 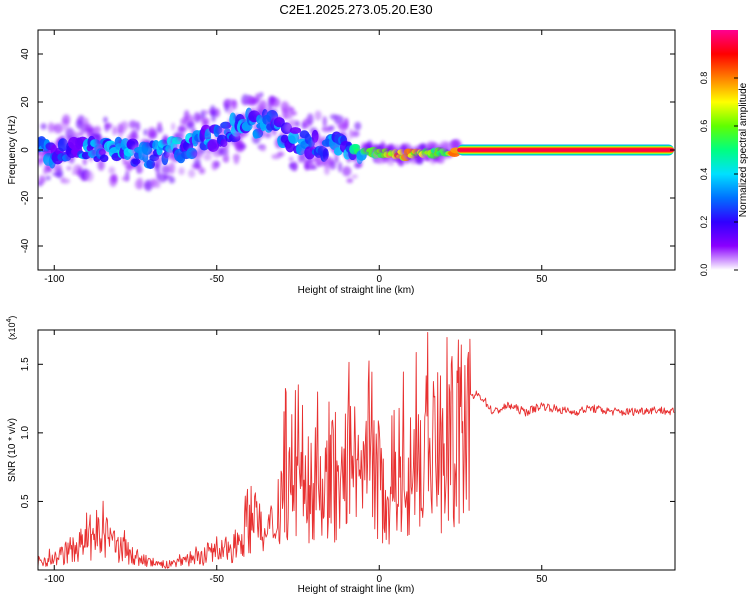 What do you see at coordinates (704, 126) in the screenshot?
I see `colorbar-tick-label: 0.6` at bounding box center [704, 126].